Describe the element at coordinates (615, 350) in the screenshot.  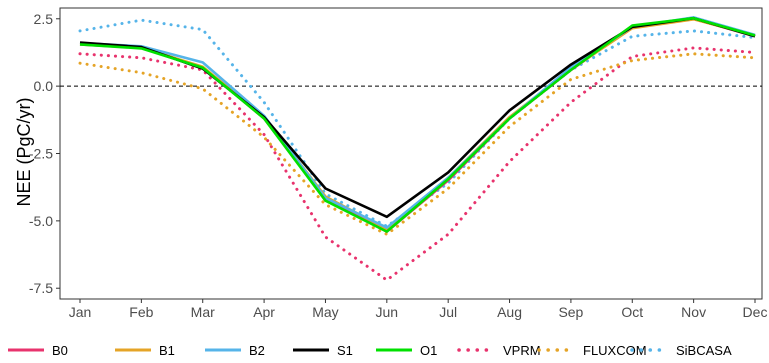
I see `legend-label-fluxcom: FLUXCOM` at that location.